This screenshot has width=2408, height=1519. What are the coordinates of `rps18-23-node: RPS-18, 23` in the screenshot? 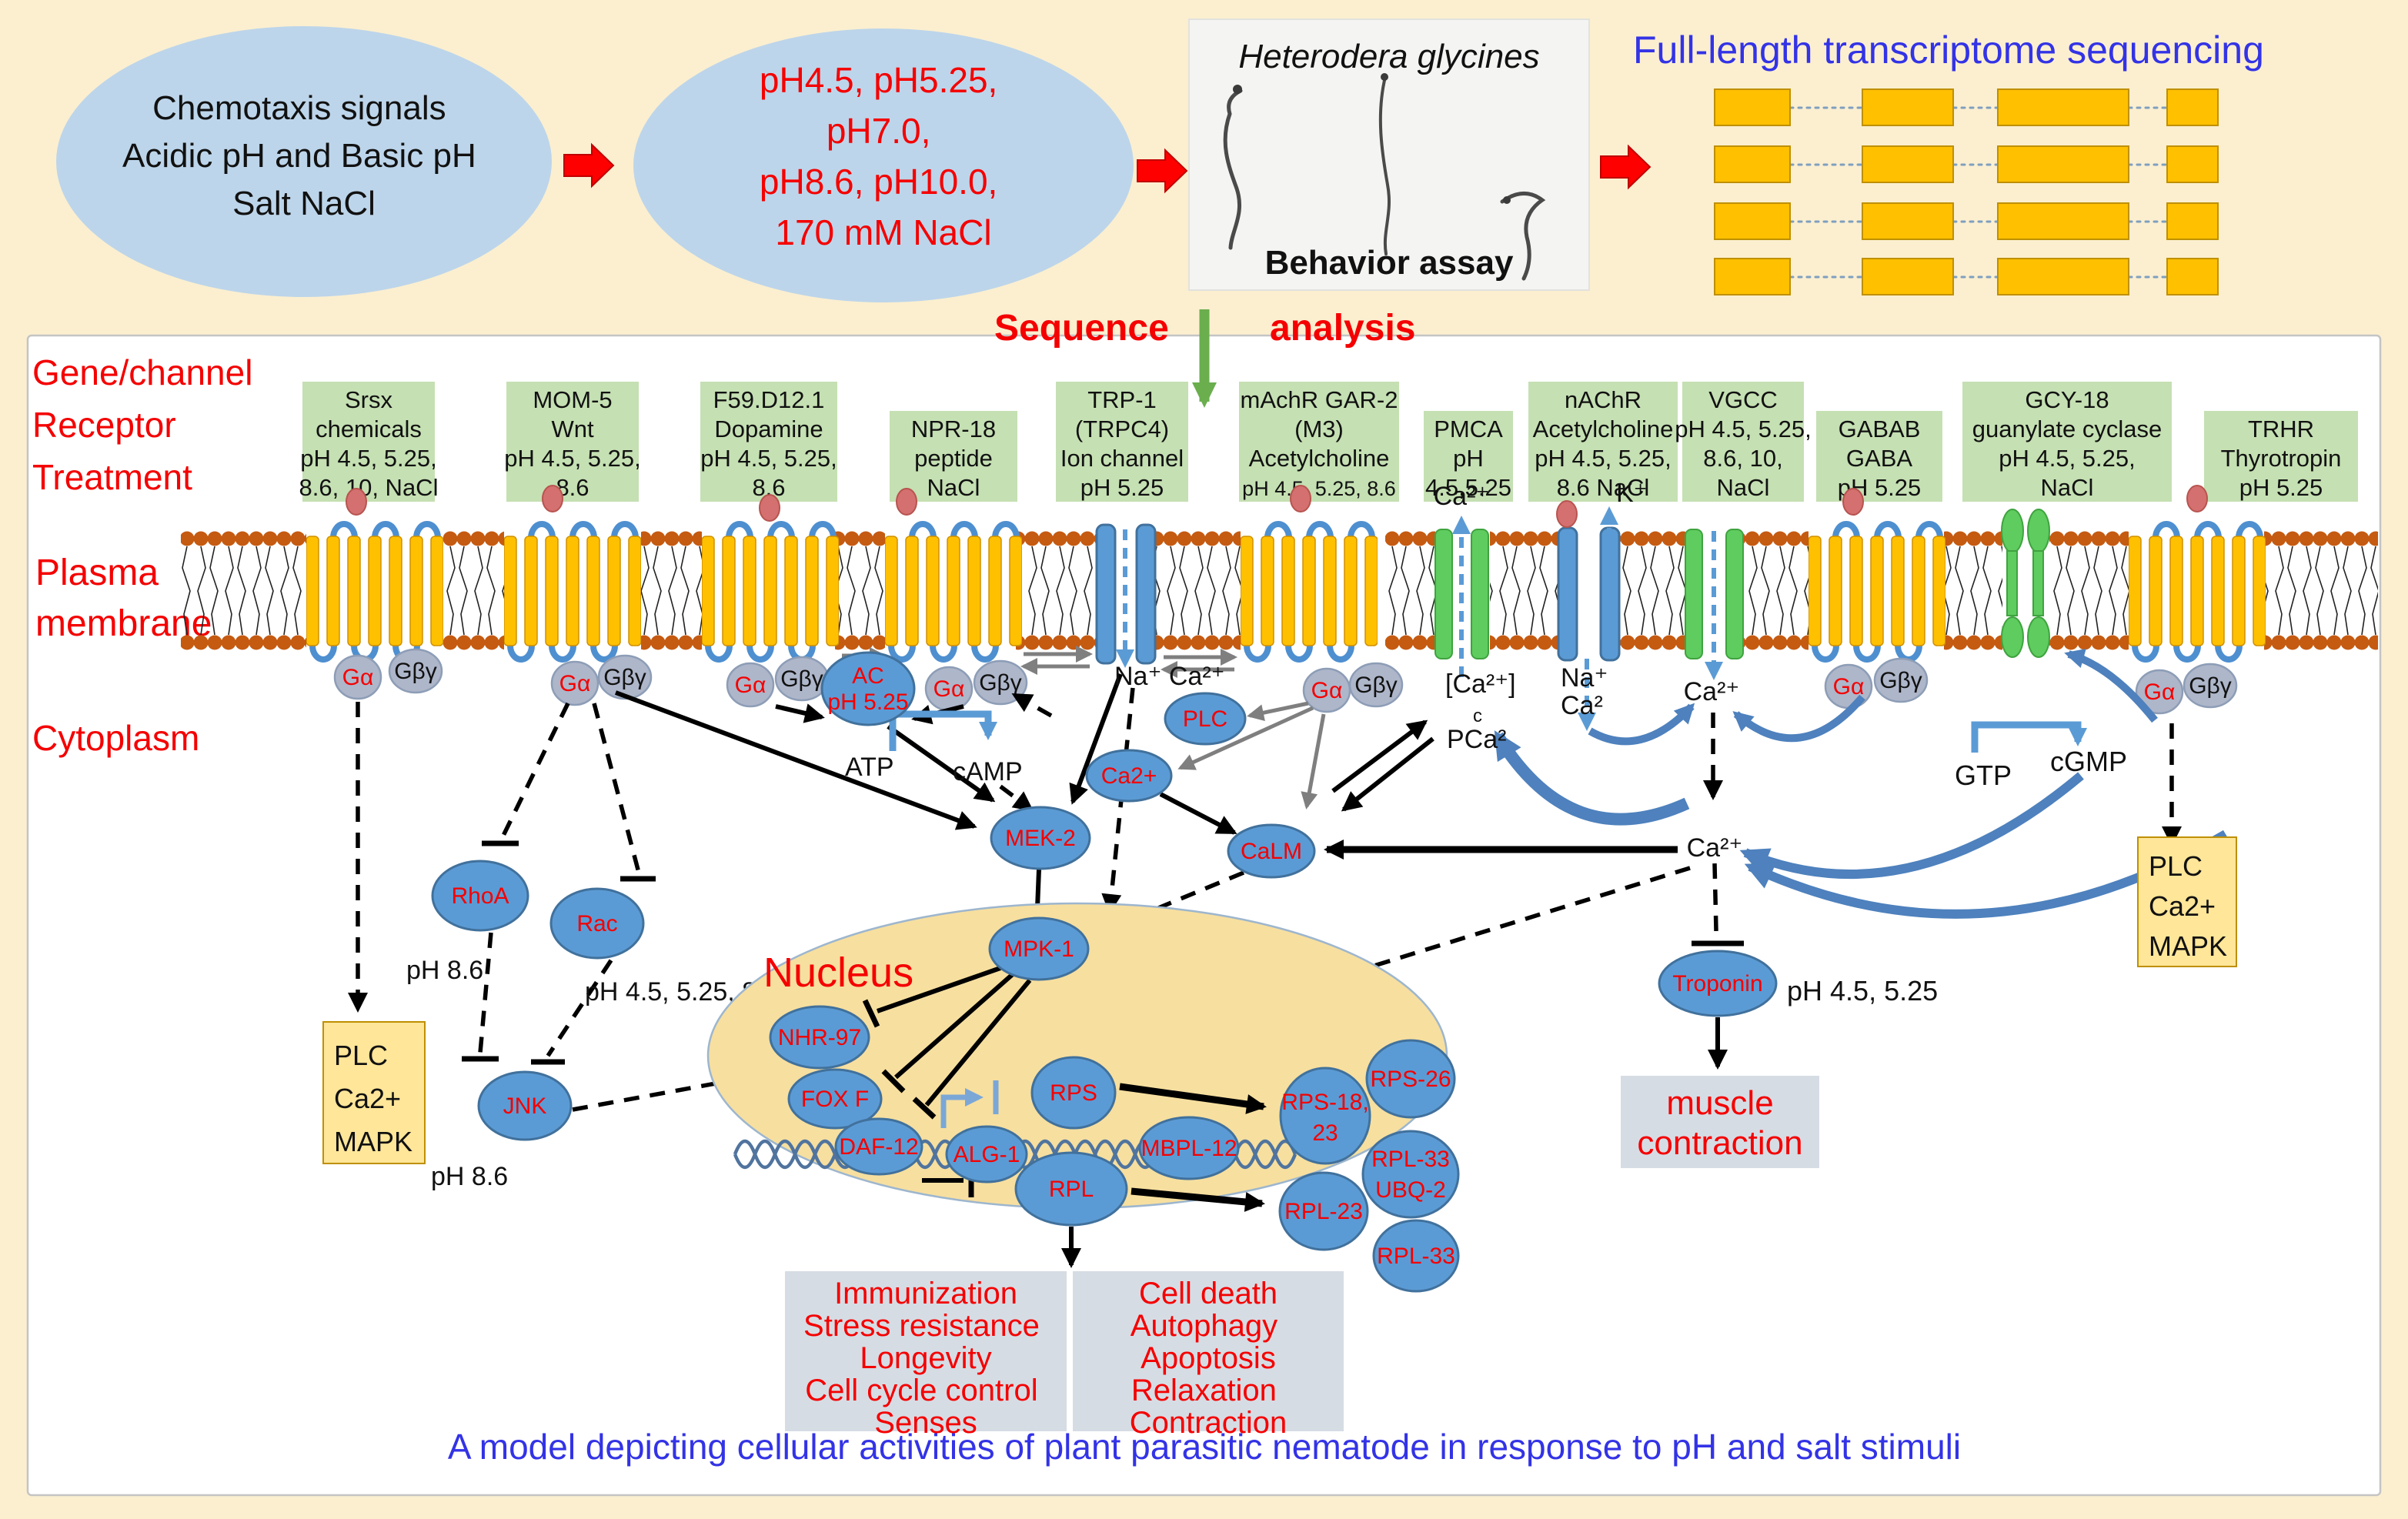 It's located at (1325, 1116).